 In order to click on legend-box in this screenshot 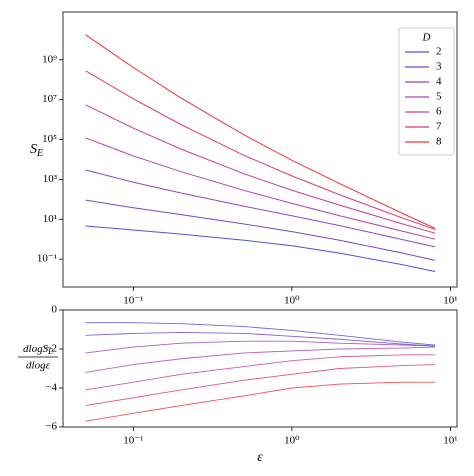, I will do `click(426, 91)`.